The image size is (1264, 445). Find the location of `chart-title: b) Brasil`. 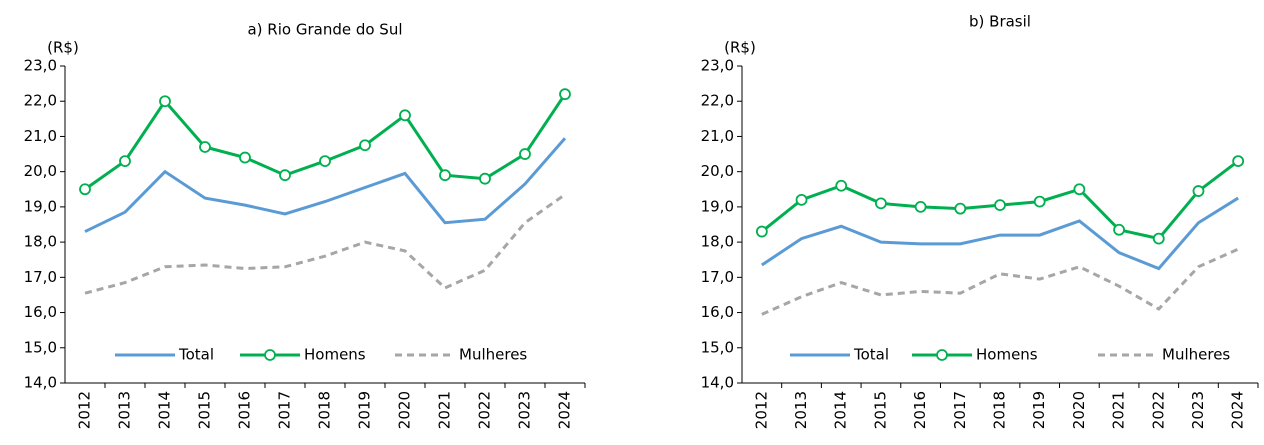

chart-title: b) Brasil is located at coordinates (1000, 22).